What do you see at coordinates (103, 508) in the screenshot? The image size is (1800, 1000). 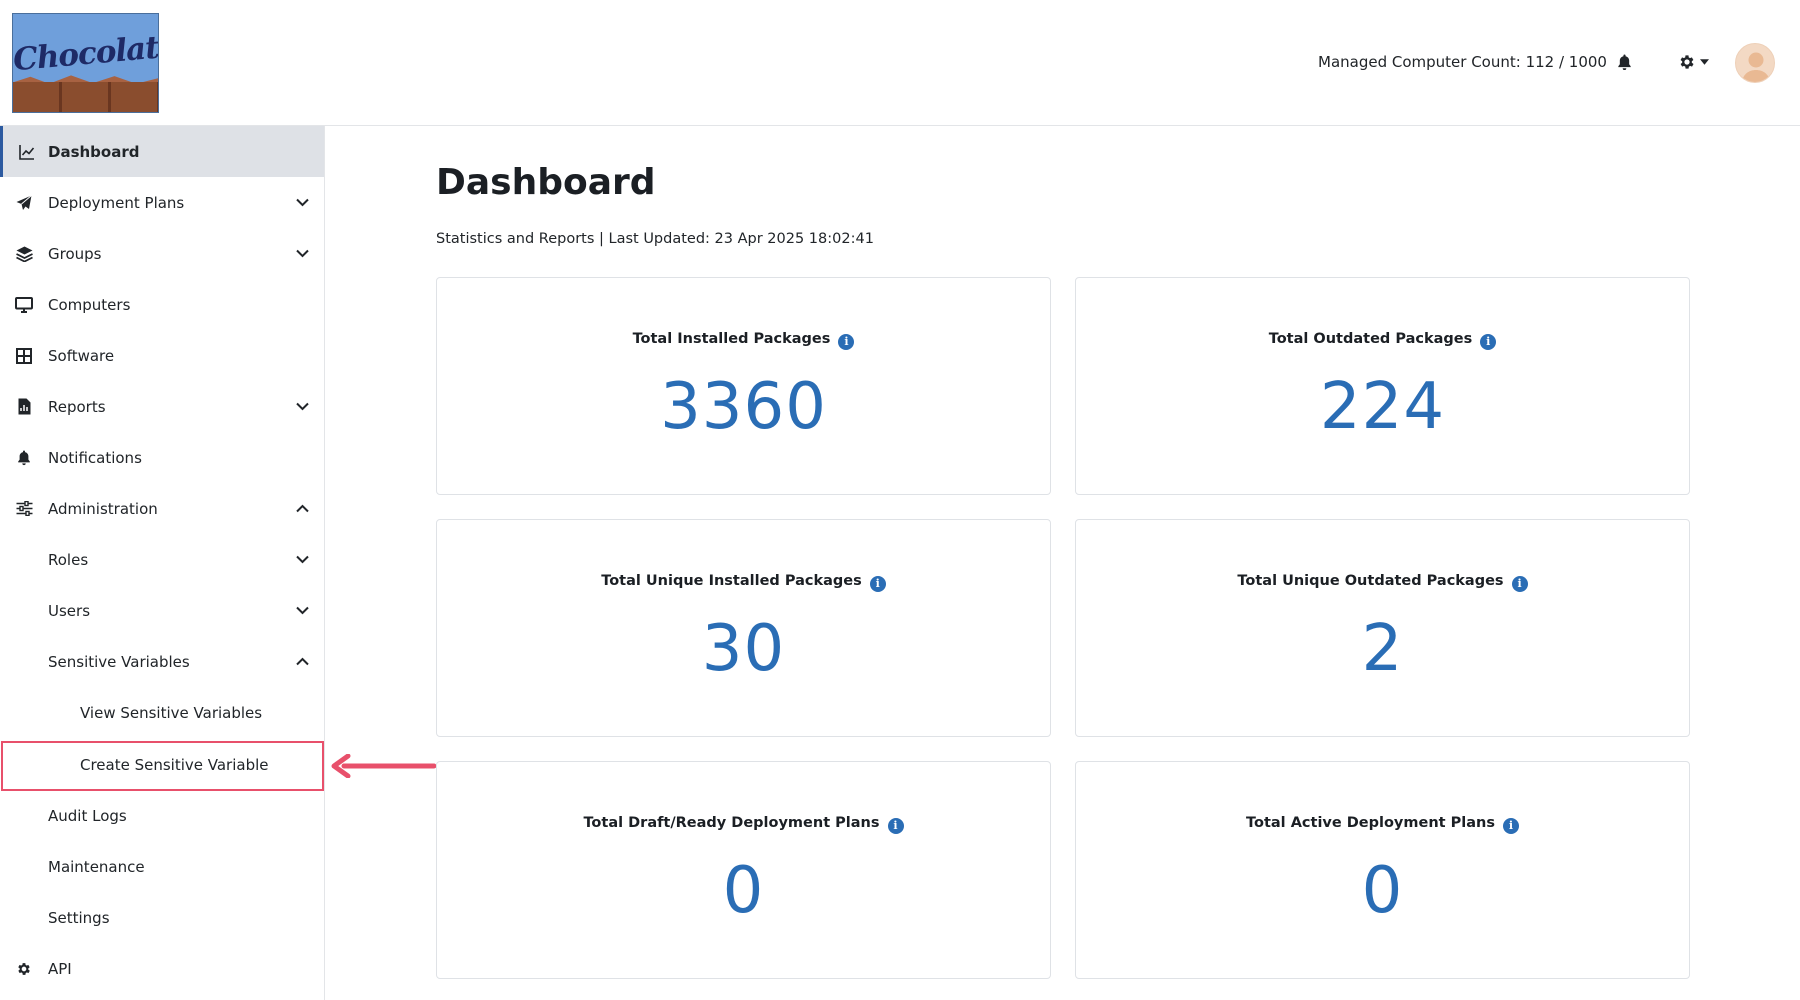 I see `sidebar-item-label: Administration` at bounding box center [103, 508].